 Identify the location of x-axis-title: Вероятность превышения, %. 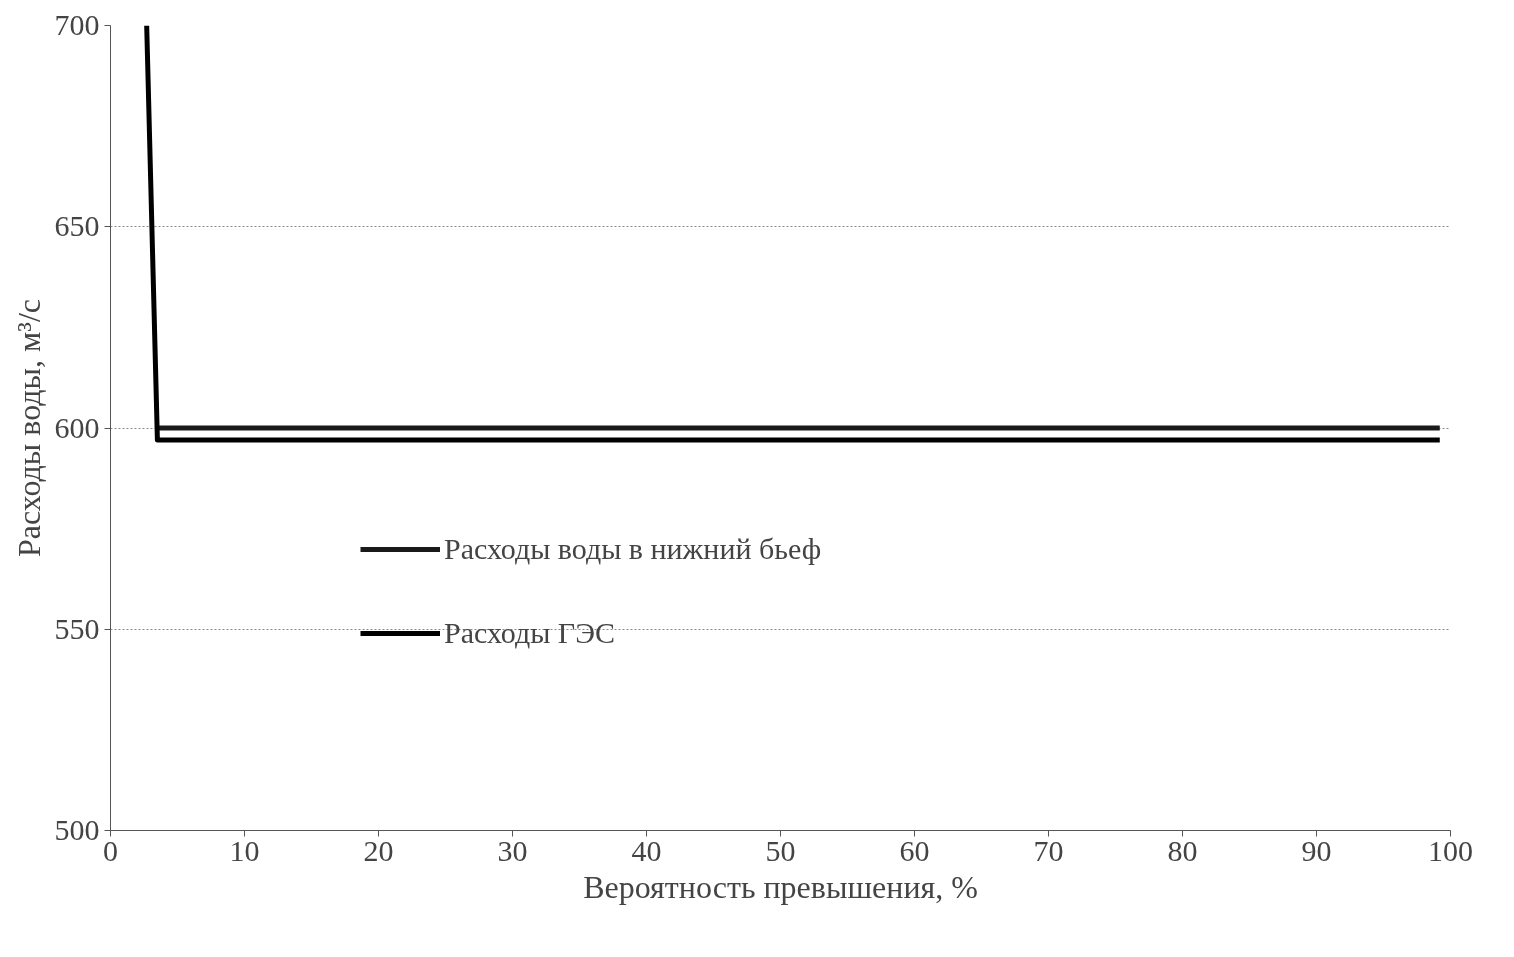
(780, 886).